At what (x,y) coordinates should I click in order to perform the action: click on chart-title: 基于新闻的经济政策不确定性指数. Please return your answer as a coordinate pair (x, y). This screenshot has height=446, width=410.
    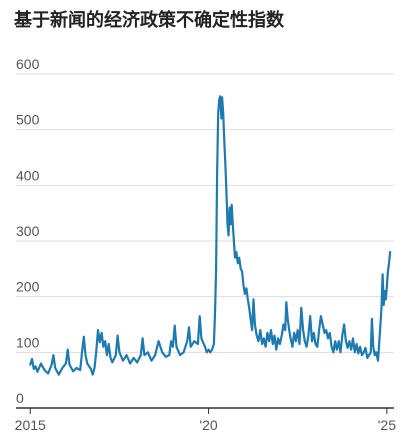
    Looking at the image, I should click on (149, 20).